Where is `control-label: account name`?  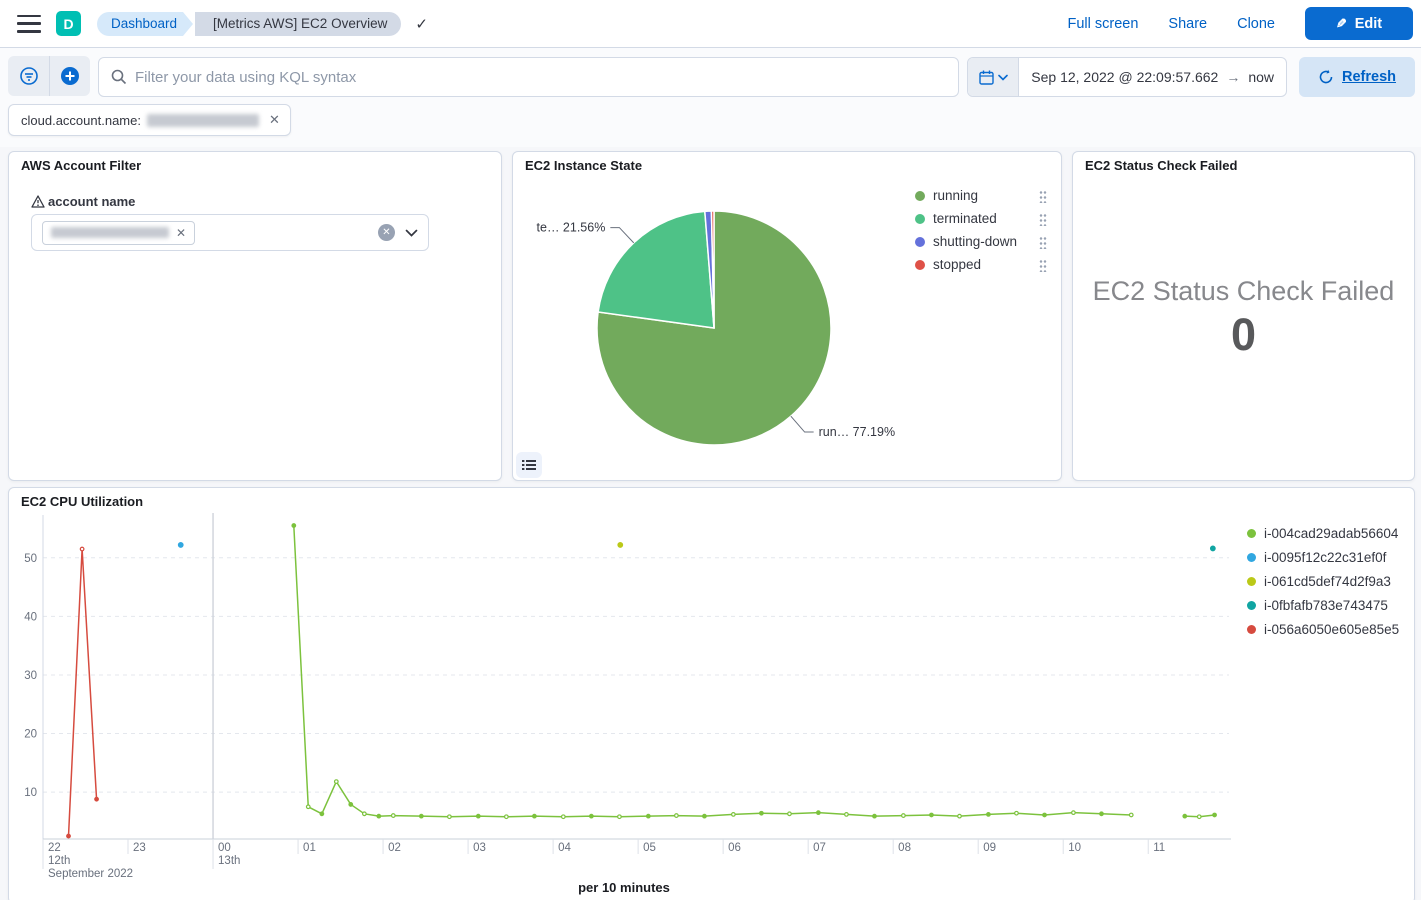 control-label: account name is located at coordinates (83, 201).